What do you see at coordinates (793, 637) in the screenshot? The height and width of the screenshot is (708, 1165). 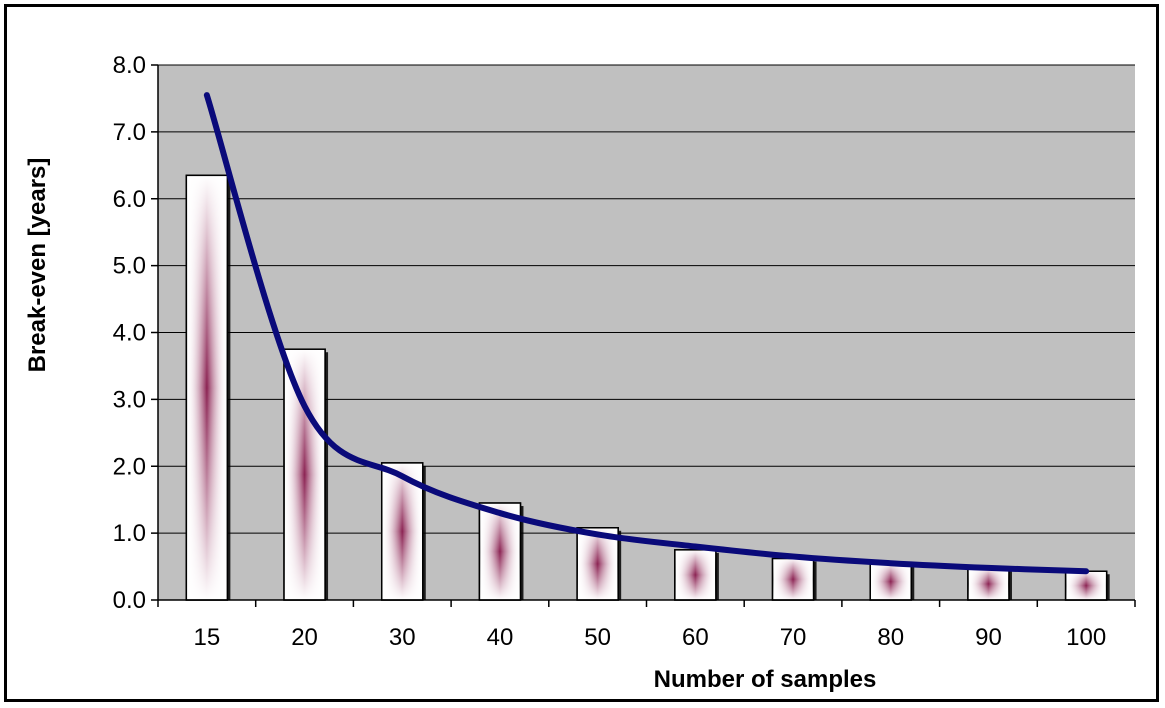 I see `x-tick-label: 70` at bounding box center [793, 637].